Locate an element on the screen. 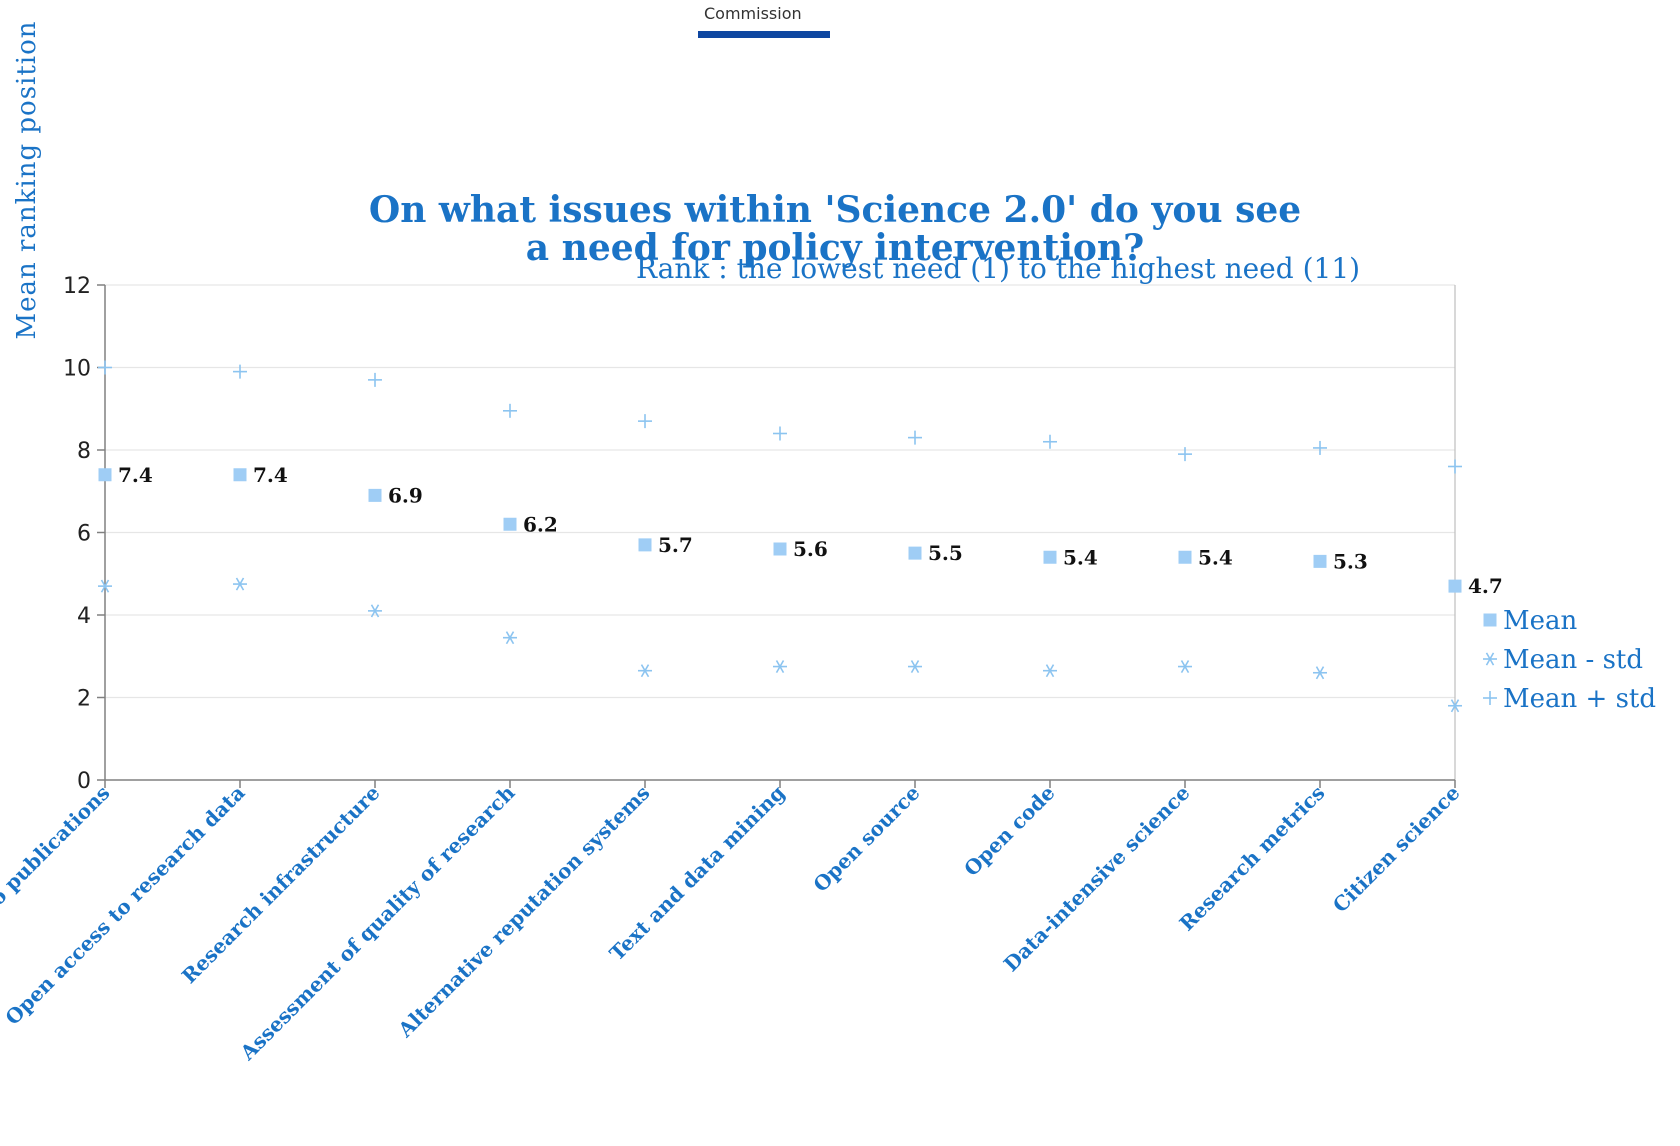 The height and width of the screenshot is (1146, 1680). y-tick-label: 0 is located at coordinates (84, 781).